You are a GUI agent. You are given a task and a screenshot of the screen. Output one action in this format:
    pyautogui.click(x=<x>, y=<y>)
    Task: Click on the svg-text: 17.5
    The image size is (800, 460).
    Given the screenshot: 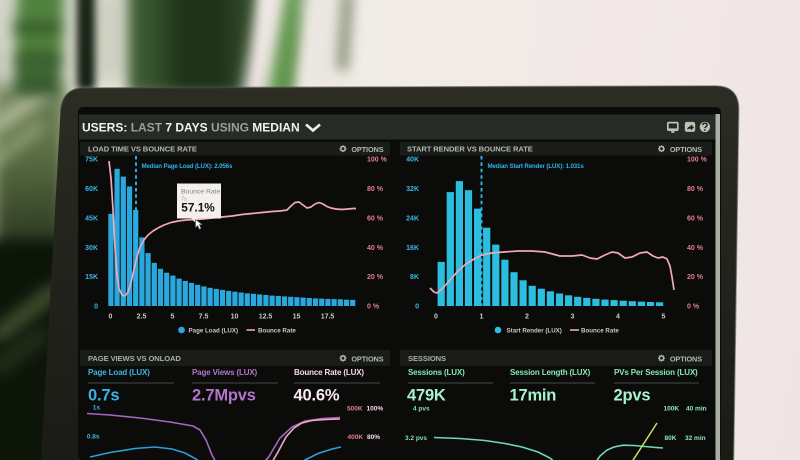 What is the action you would take?
    pyautogui.click(x=328, y=317)
    